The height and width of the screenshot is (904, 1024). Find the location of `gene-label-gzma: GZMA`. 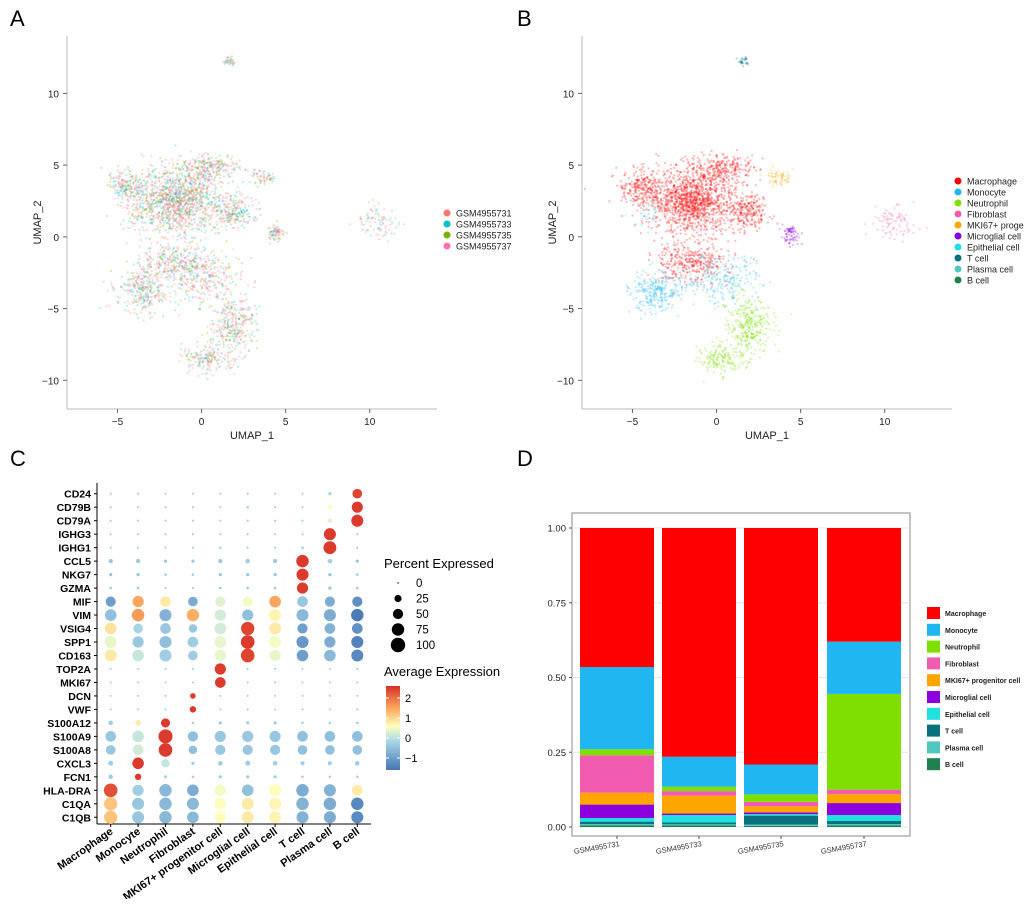

gene-label-gzma: GZMA is located at coordinates (75, 589).